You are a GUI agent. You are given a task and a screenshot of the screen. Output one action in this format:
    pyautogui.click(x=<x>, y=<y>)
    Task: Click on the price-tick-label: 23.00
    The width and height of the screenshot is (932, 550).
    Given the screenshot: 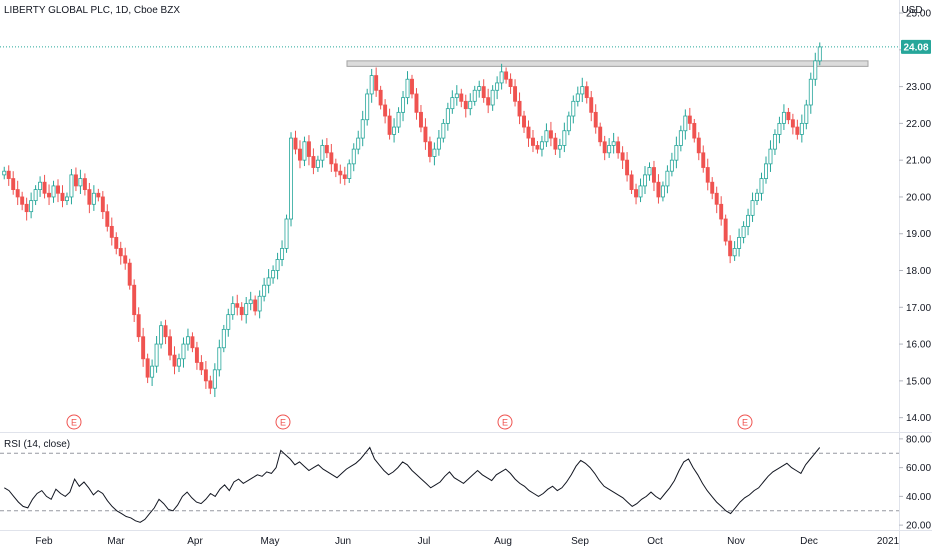 What is the action you would take?
    pyautogui.click(x=918, y=87)
    